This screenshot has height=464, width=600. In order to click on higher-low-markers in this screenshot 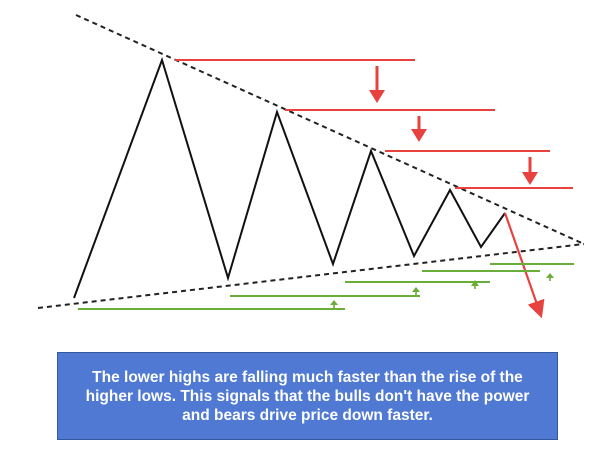, I will do `click(326, 286)`.